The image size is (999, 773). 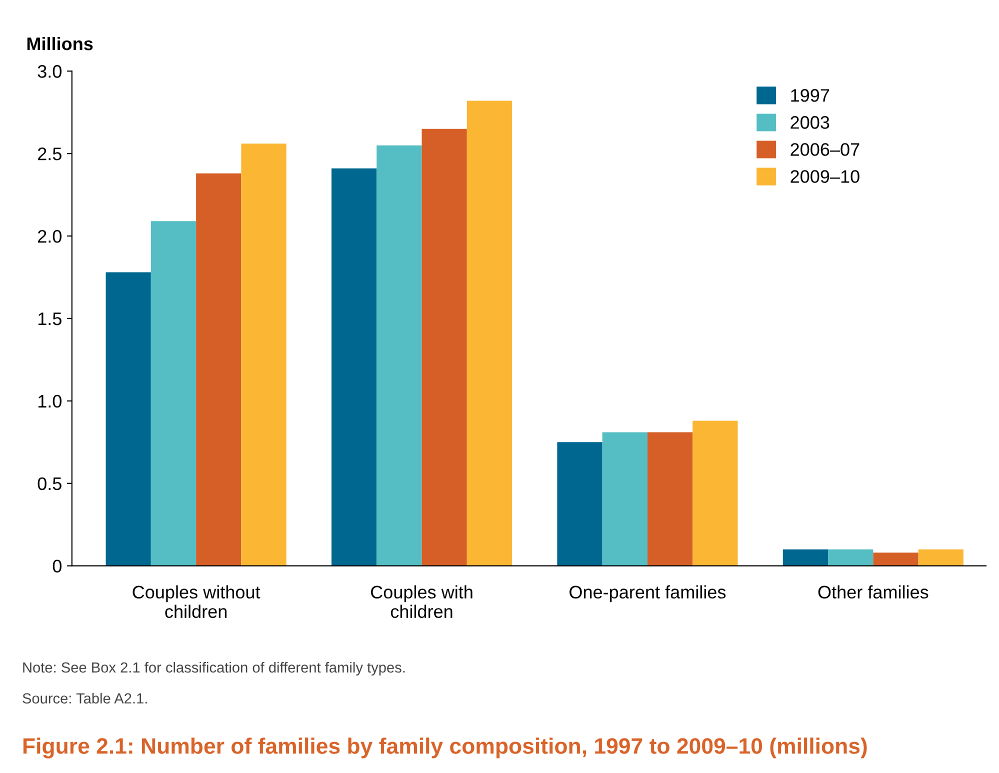 What do you see at coordinates (60, 43) in the screenshot?
I see `y-axis-title: Millions` at bounding box center [60, 43].